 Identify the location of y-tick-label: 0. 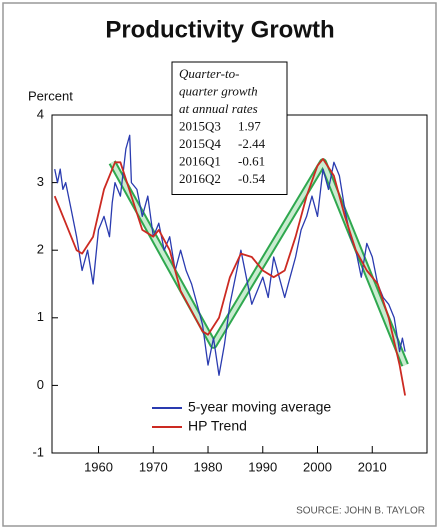
(40, 384).